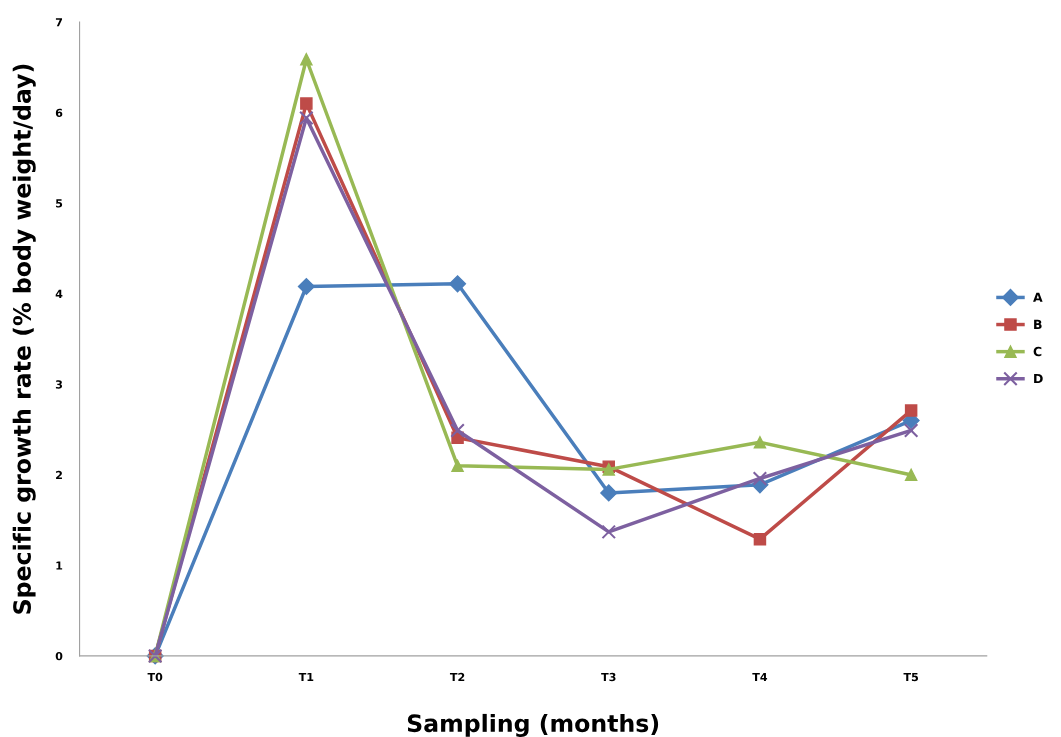 This screenshot has height=737, width=1061. I want to click on y-tick-label: 5, so click(59, 203).